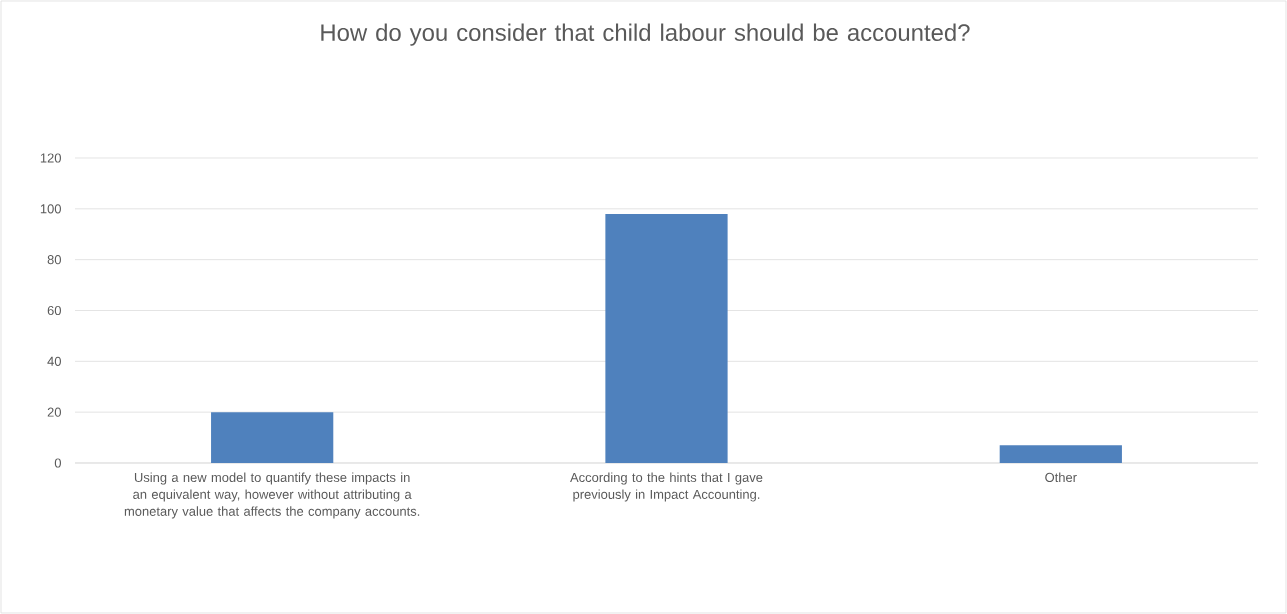  I want to click on y-tick-label: 120, so click(50, 158).